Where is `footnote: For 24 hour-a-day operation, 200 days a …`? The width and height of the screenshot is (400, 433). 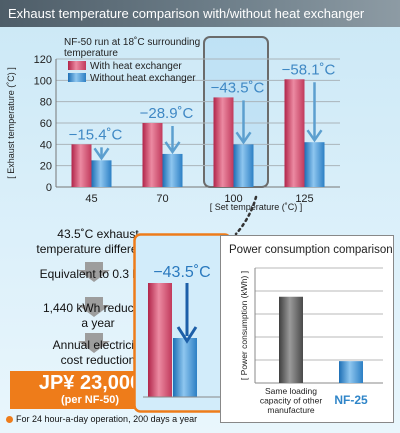 footnote: For 24 hour-a-day operation, 200 days a … is located at coordinates (101, 419).